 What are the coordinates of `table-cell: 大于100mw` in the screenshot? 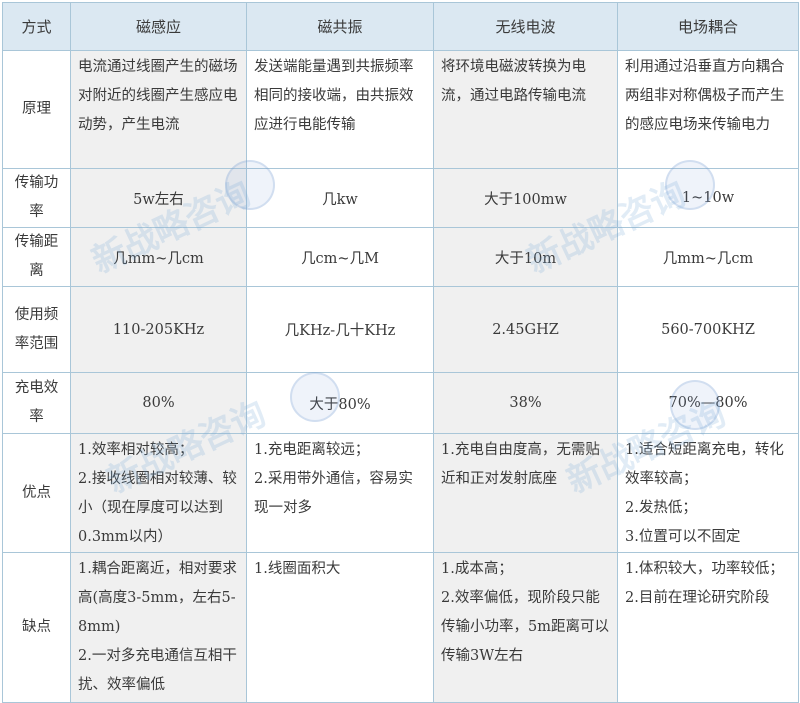 It's located at (525, 198).